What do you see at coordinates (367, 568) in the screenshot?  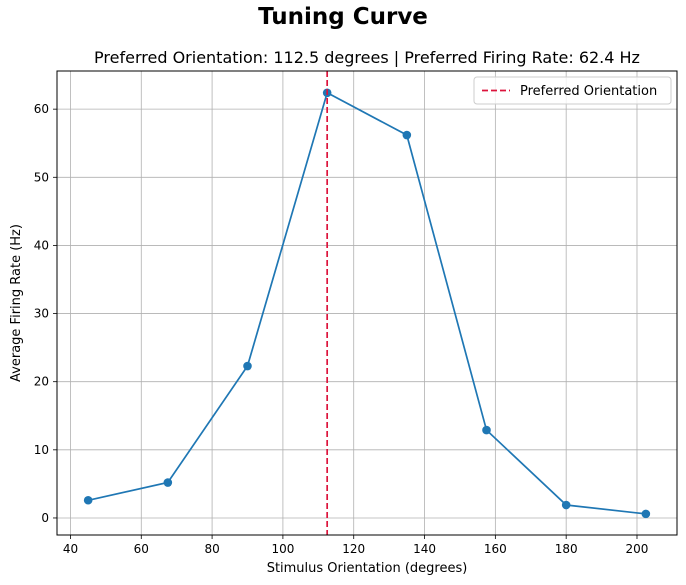 I see `x-axis-label: Stimulus Orientation (degrees)` at bounding box center [367, 568].